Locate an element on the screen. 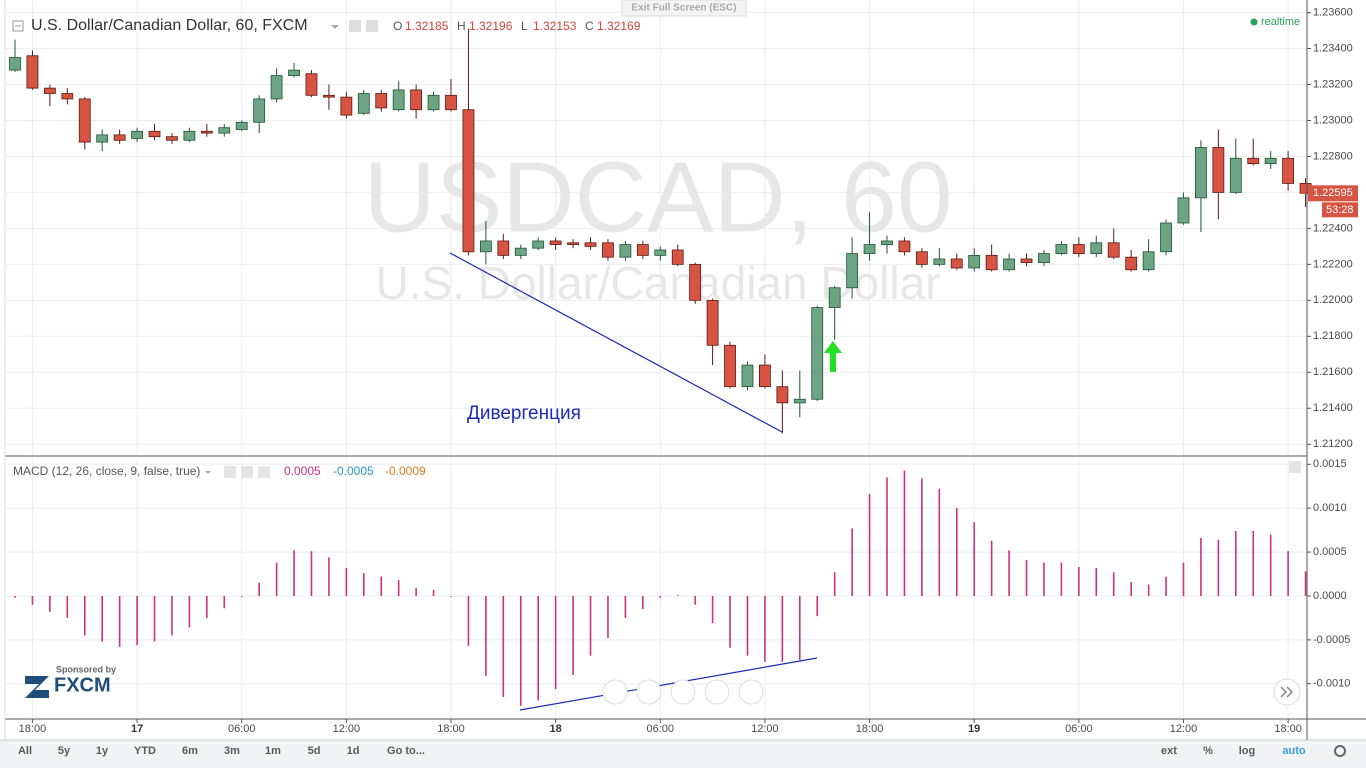 This screenshot has height=768, width=1366. y-tick-label: 1.21400 is located at coordinates (1333, 408).